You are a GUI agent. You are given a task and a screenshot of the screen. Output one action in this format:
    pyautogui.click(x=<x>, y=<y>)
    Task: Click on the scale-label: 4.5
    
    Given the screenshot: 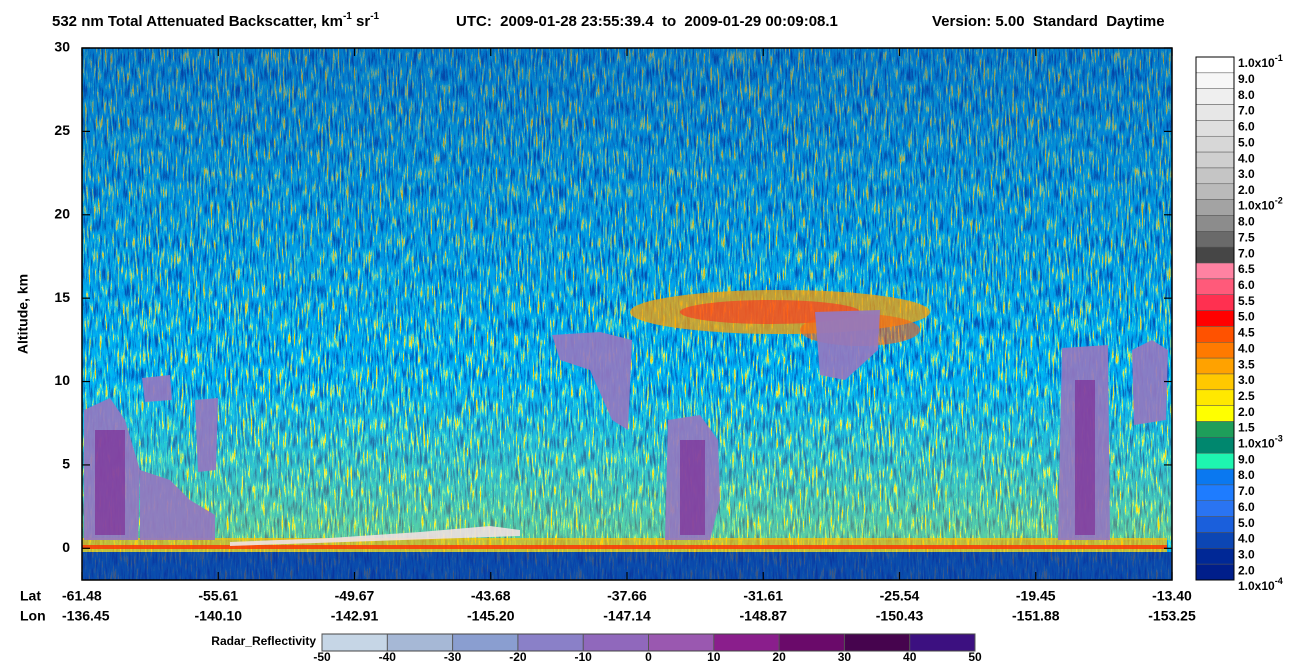 What is the action you would take?
    pyautogui.click(x=1246, y=333)
    